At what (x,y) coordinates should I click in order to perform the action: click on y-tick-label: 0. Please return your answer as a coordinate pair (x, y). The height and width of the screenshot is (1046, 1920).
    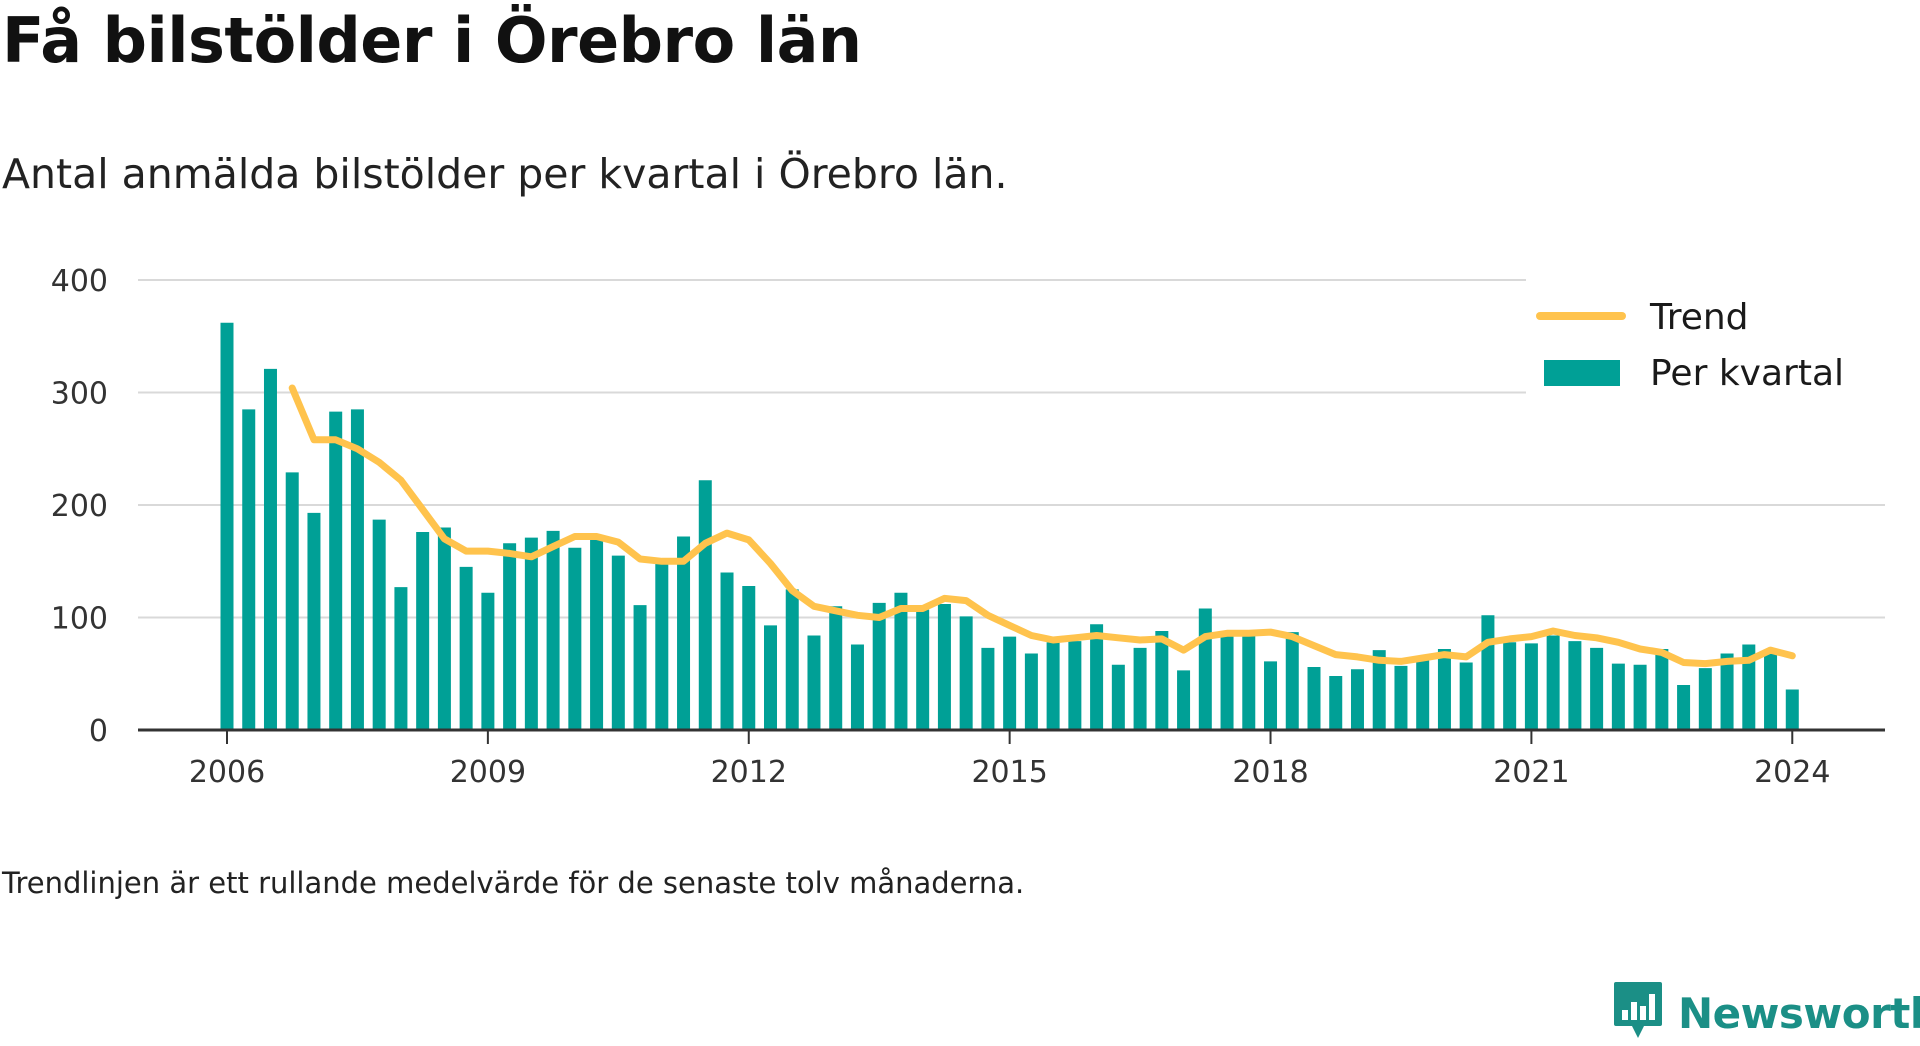
    Looking at the image, I should click on (98, 731).